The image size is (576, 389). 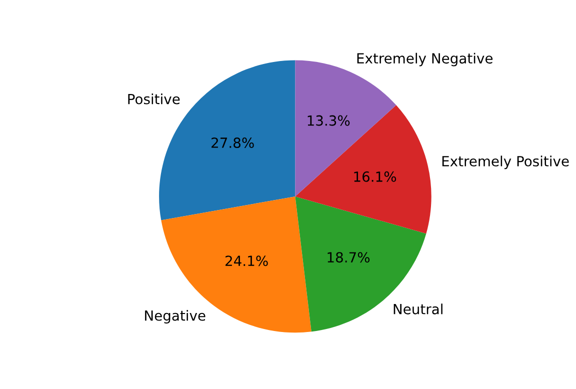 What do you see at coordinates (233, 143) in the screenshot?
I see `data-label: 27.8%` at bounding box center [233, 143].